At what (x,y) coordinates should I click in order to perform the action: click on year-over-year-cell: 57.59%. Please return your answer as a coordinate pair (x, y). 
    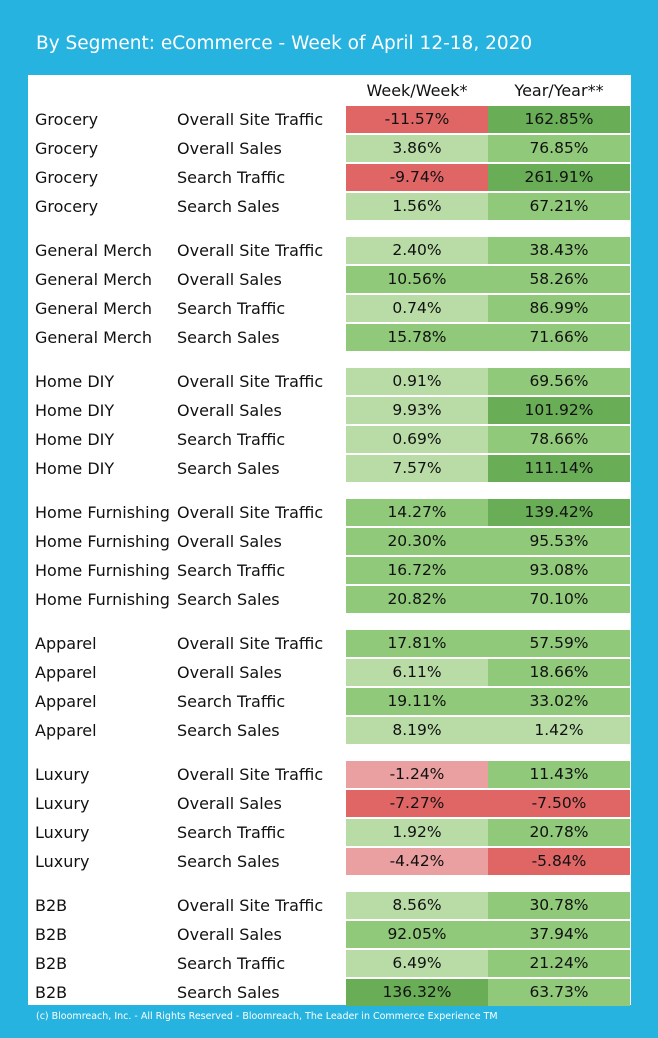
    Looking at the image, I should click on (559, 643).